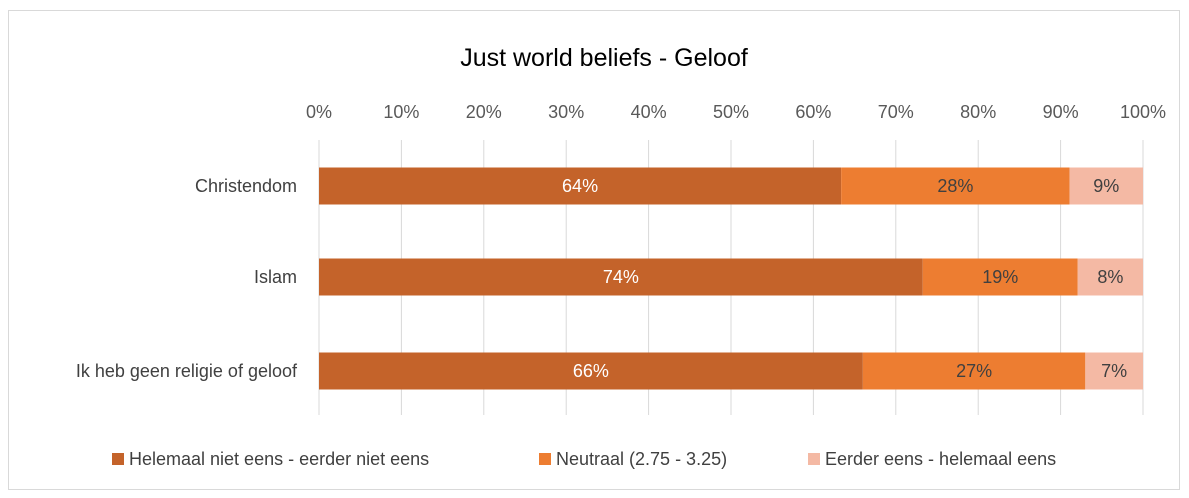  What do you see at coordinates (1061, 112) in the screenshot?
I see `x-tick-label: 90%` at bounding box center [1061, 112].